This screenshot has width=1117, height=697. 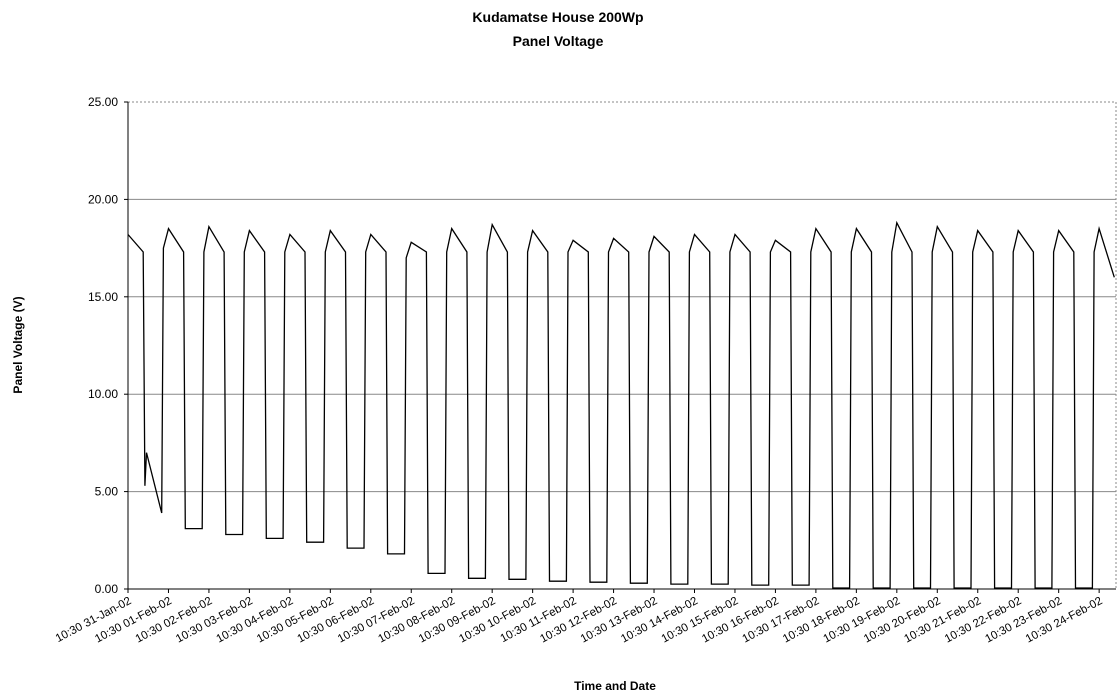 I want to click on y-tick-label: 15.00, so click(x=103, y=297).